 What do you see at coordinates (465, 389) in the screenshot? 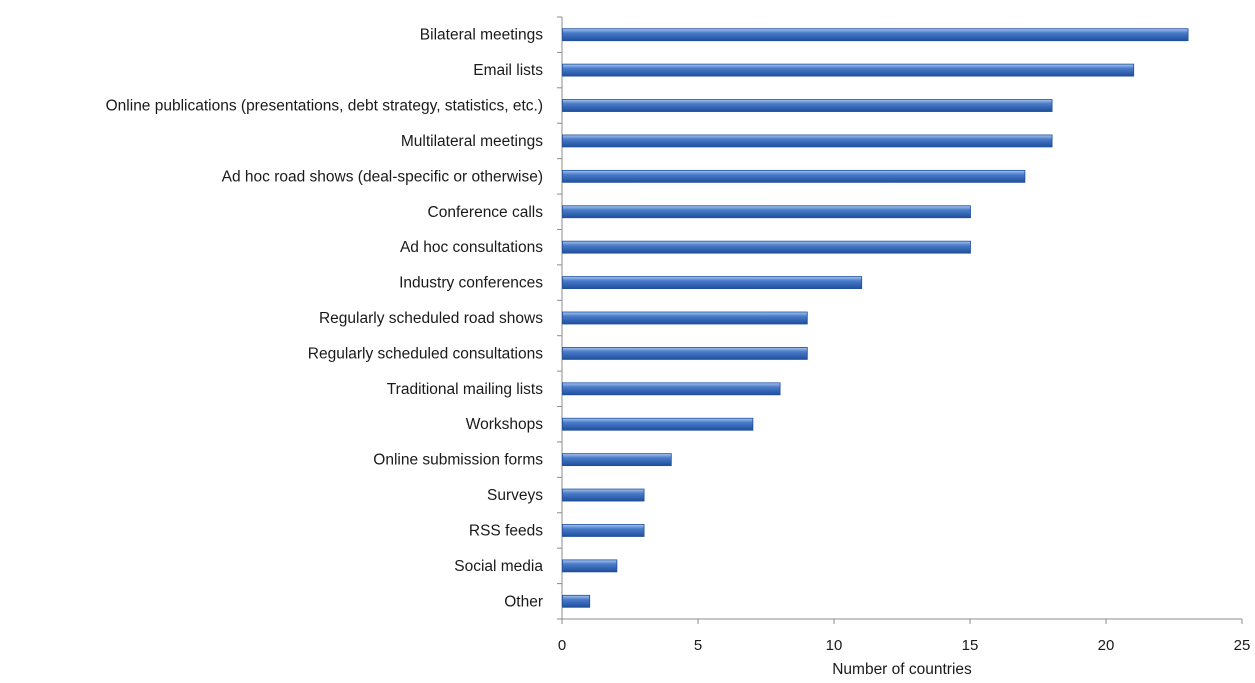
I see `category-label: Traditional mailing lists` at bounding box center [465, 389].